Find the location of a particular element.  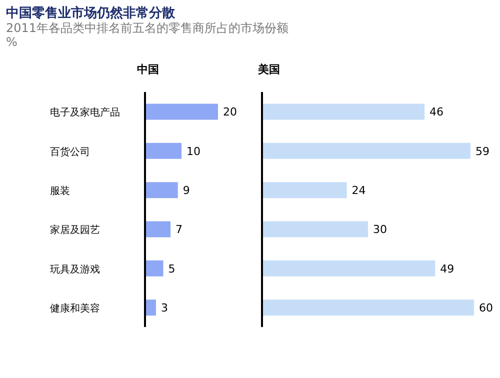

y-tick-label: 玩具及游戏 is located at coordinates (75, 269).